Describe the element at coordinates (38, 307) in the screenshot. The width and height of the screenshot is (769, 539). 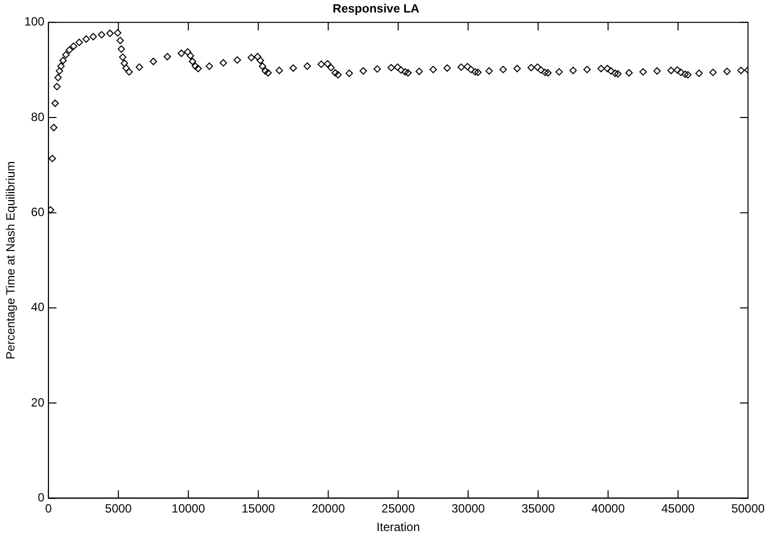
I see `y-tick-label: 40` at that location.